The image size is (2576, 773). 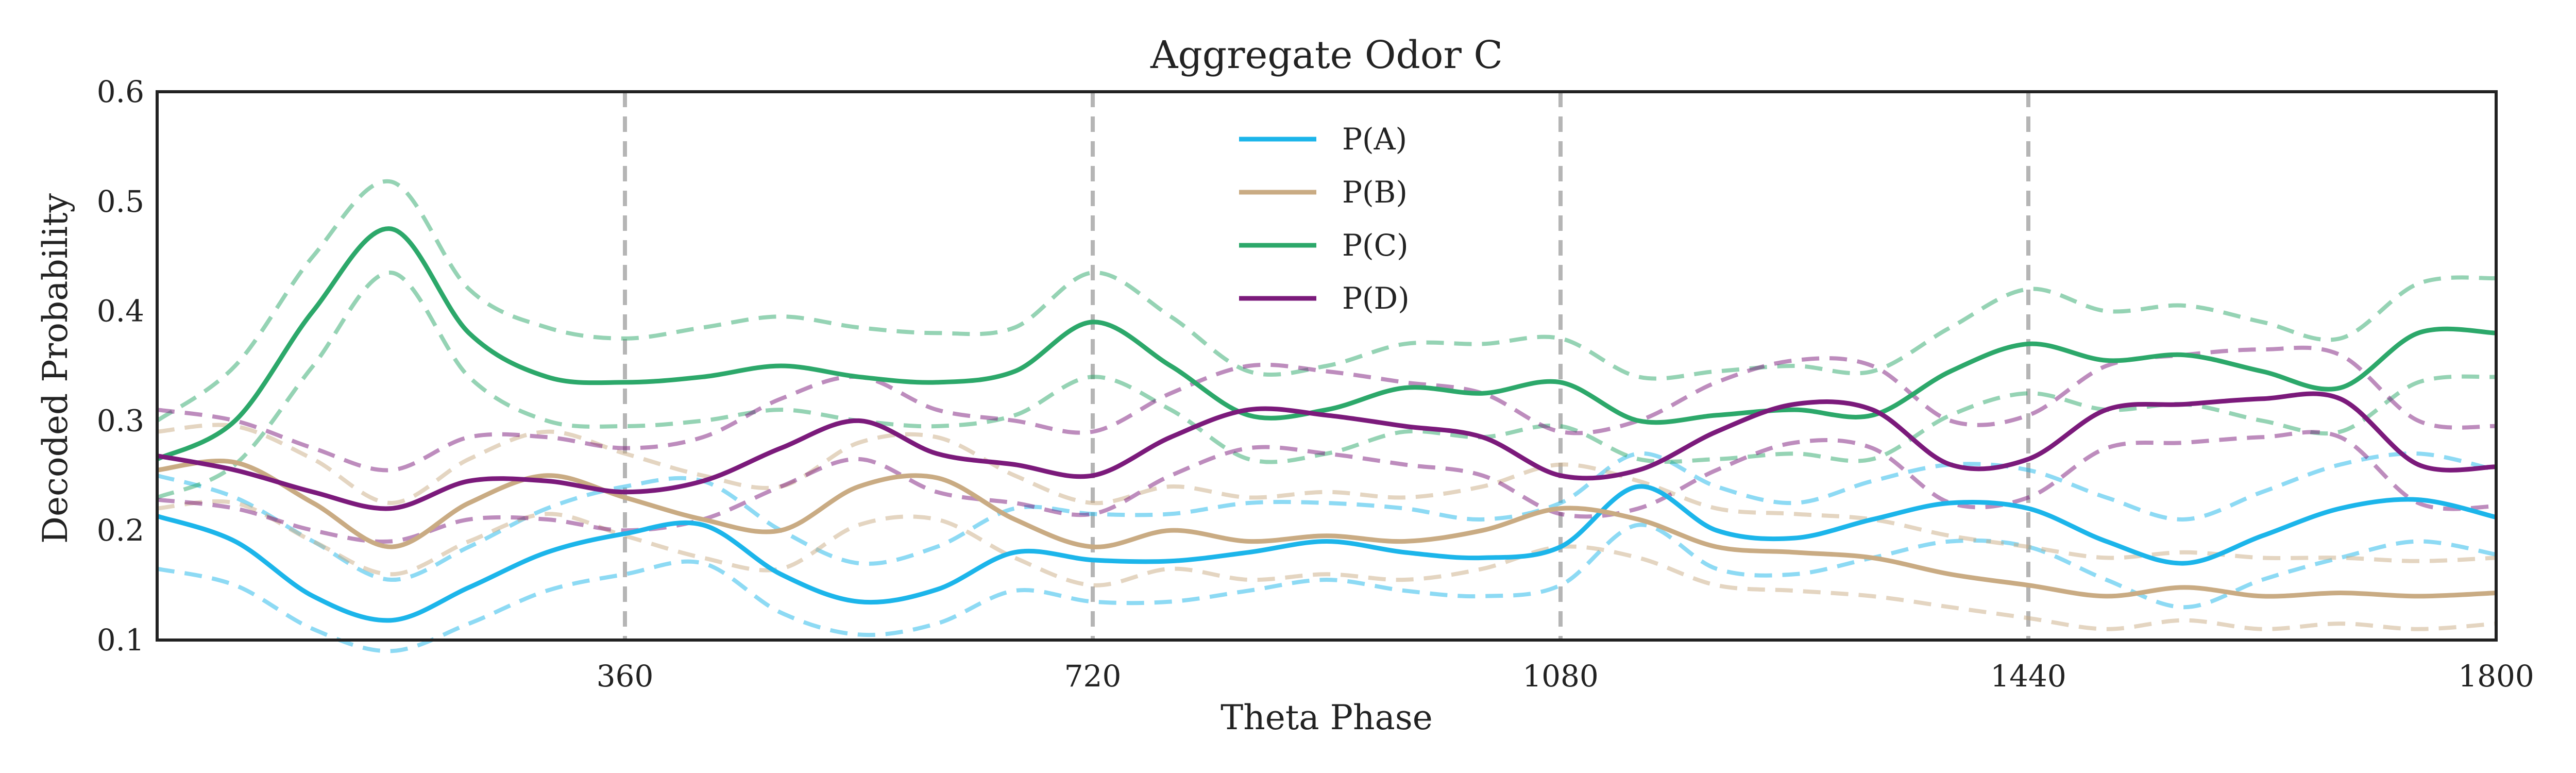 I want to click on legend-label-1: P(B), so click(x=1375, y=192).